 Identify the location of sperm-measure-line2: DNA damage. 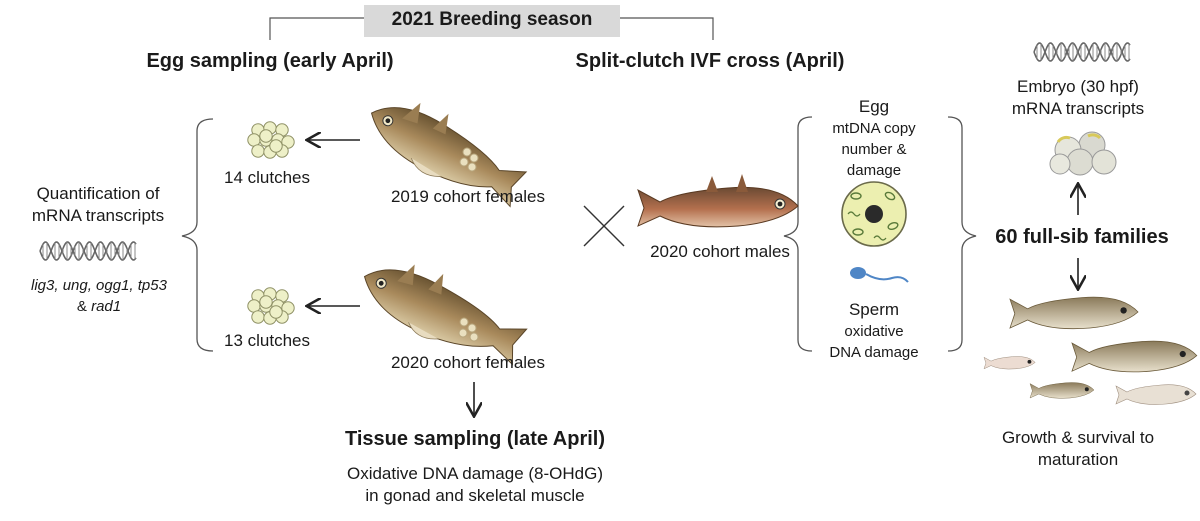
(874, 352).